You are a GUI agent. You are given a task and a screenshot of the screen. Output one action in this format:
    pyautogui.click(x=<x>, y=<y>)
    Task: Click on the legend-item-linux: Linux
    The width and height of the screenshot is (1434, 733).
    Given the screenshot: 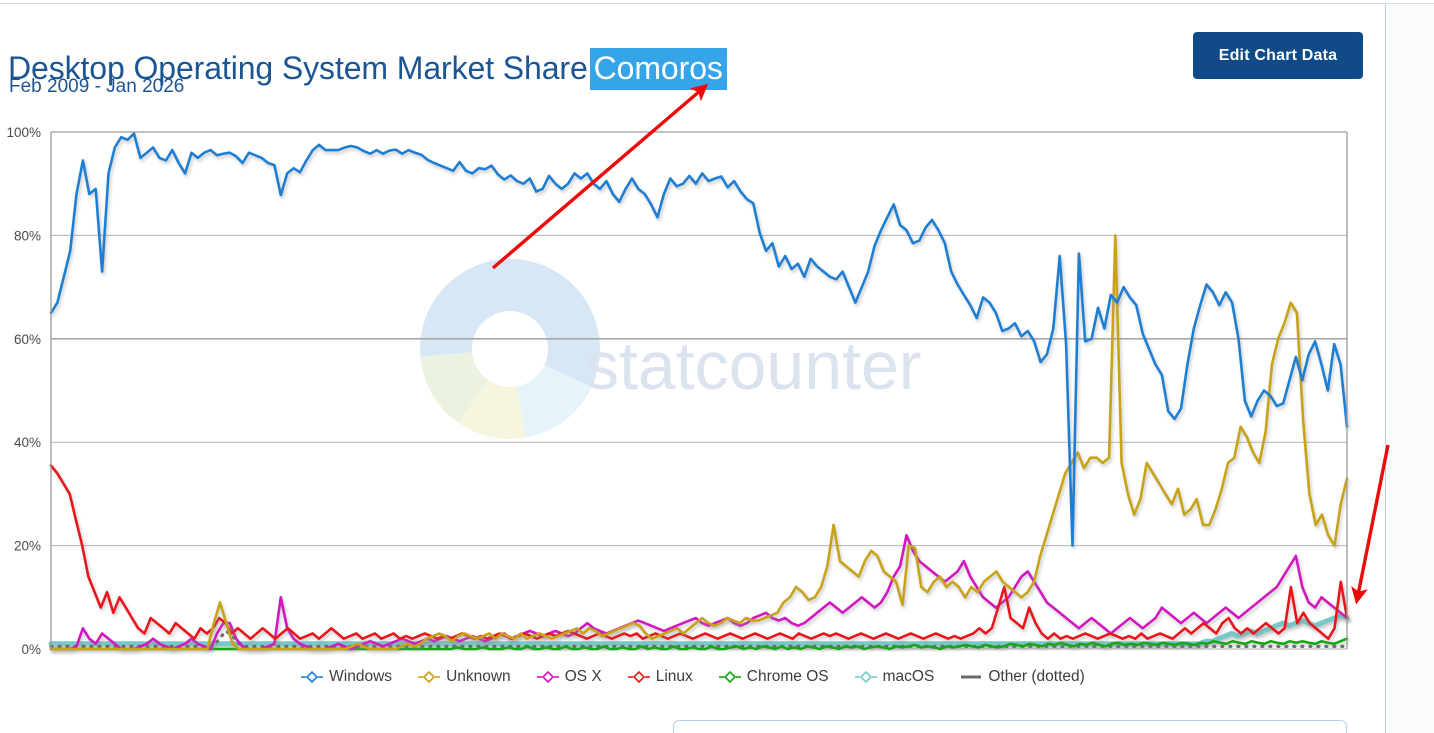 What is the action you would take?
    pyautogui.click(x=660, y=677)
    